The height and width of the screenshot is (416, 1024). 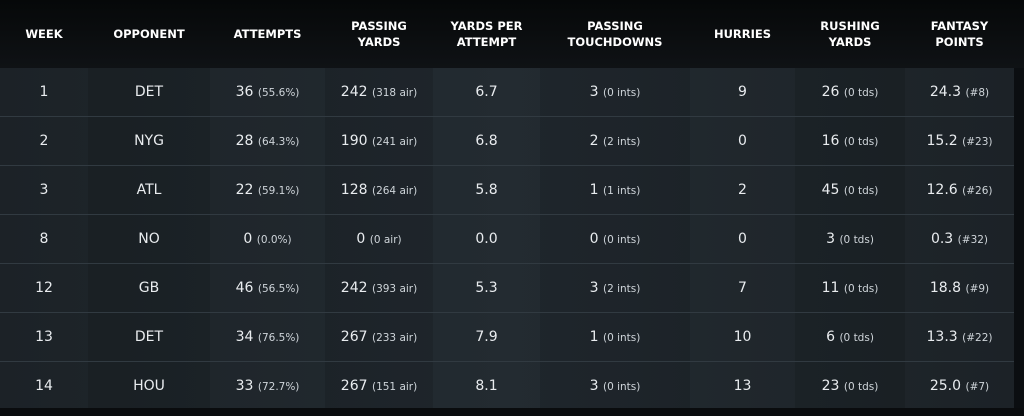 I want to click on passing-yards-cell-value: 128, so click(x=354, y=190).